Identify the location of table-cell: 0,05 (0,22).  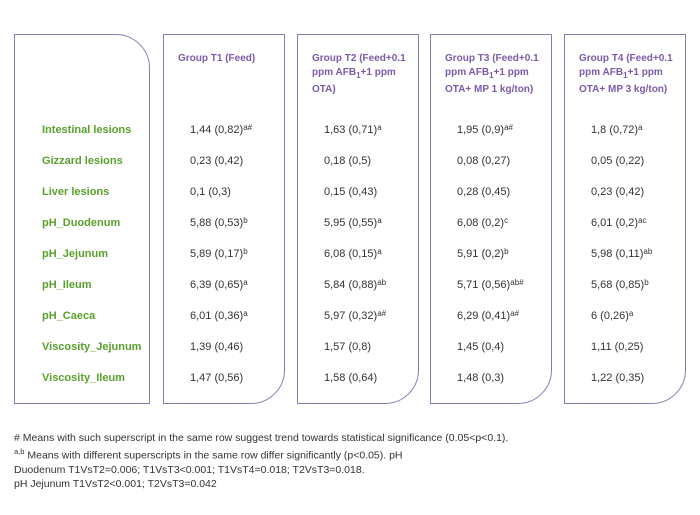
(618, 161).